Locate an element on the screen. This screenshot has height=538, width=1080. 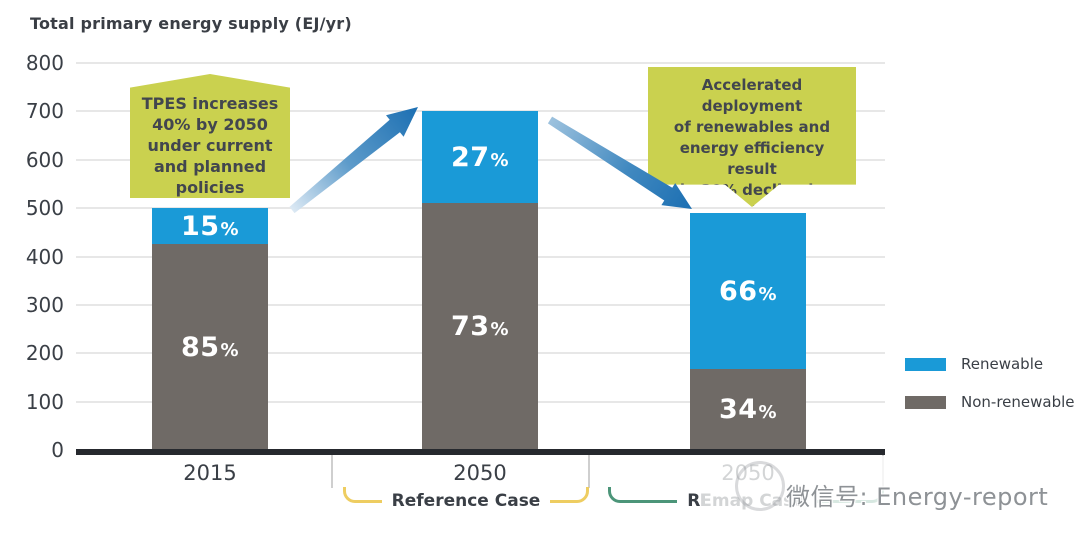
y-axis-tick-label: 800 is located at coordinates (44, 63).